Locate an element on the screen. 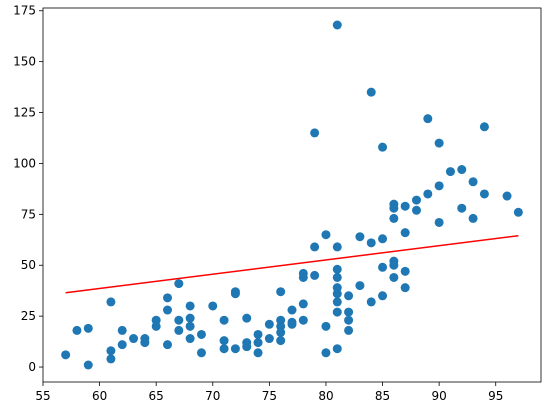  x-tick-label: 70 is located at coordinates (212, 396).